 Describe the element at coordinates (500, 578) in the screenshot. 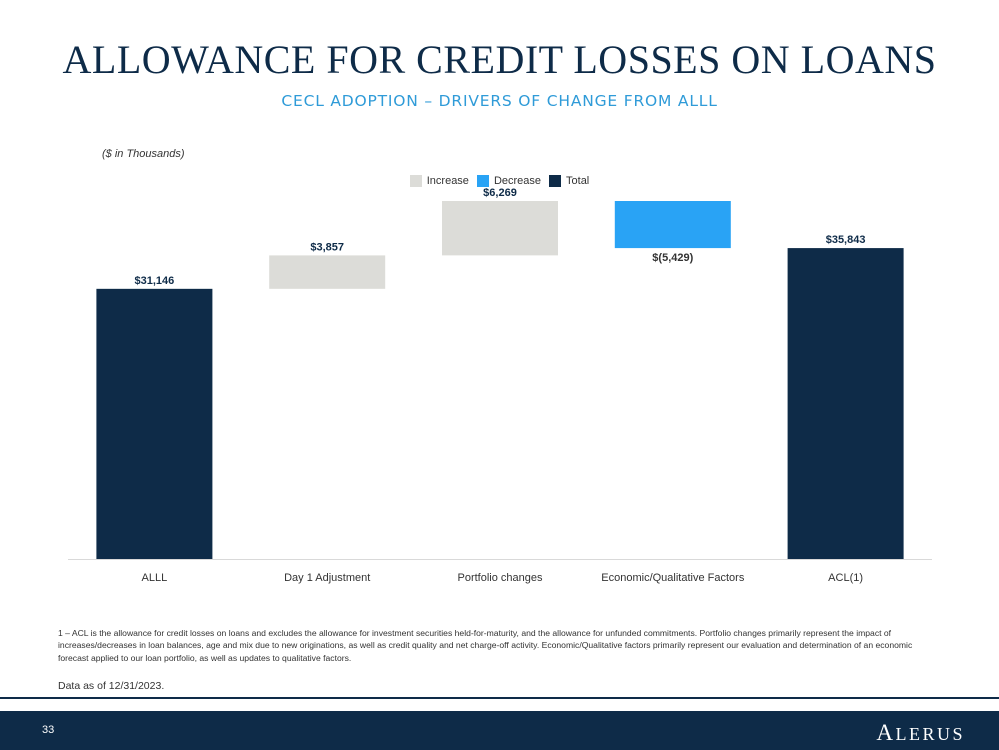

I see `x-tick-label-portfolio-changes: Portfolio changes` at that location.